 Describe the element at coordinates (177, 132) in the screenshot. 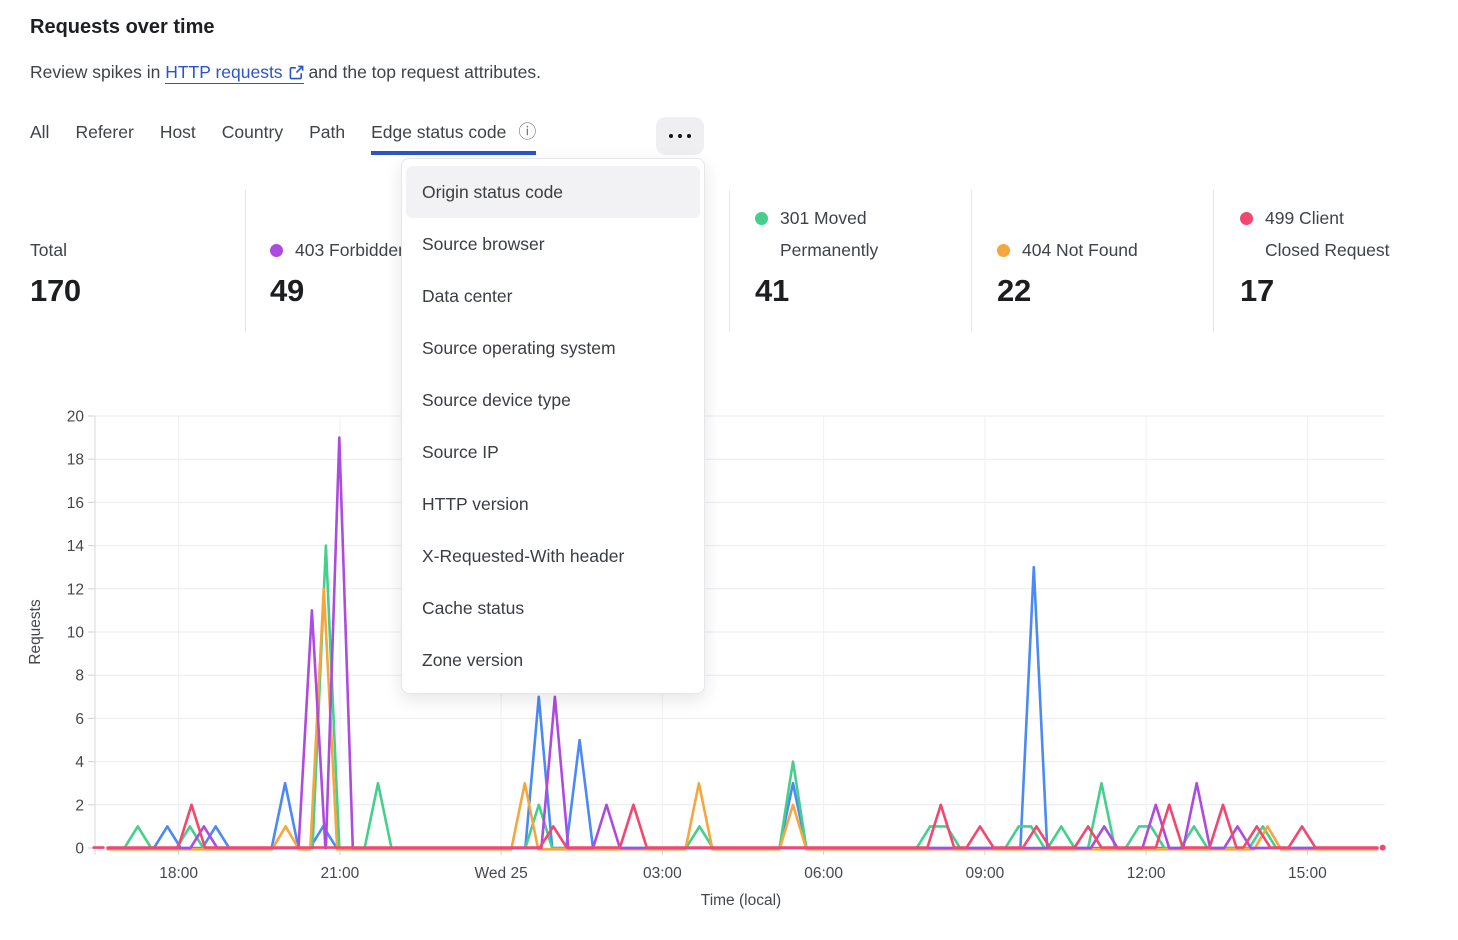

I see `tab-host: Host` at that location.